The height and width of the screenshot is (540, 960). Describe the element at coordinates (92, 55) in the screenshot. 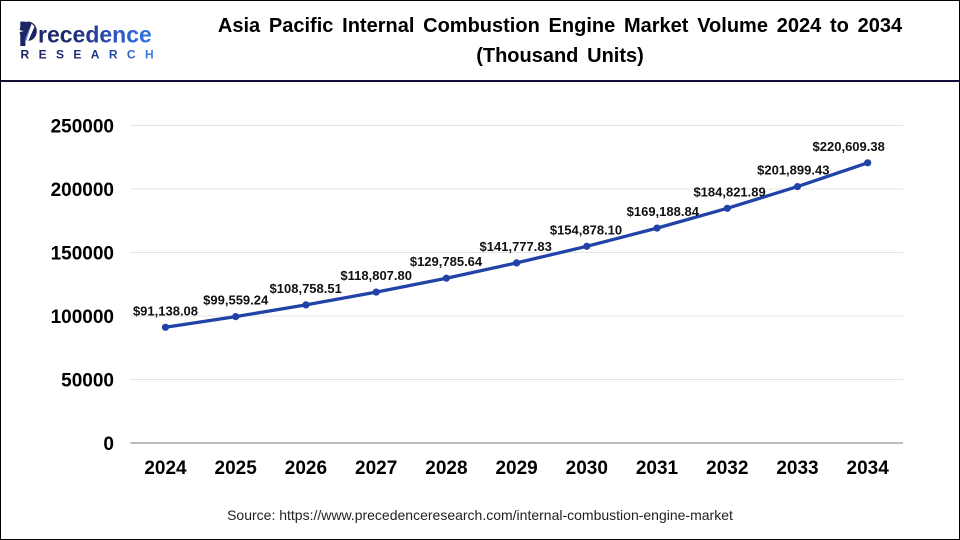

I see `svg-text: RESEARCH` at that location.